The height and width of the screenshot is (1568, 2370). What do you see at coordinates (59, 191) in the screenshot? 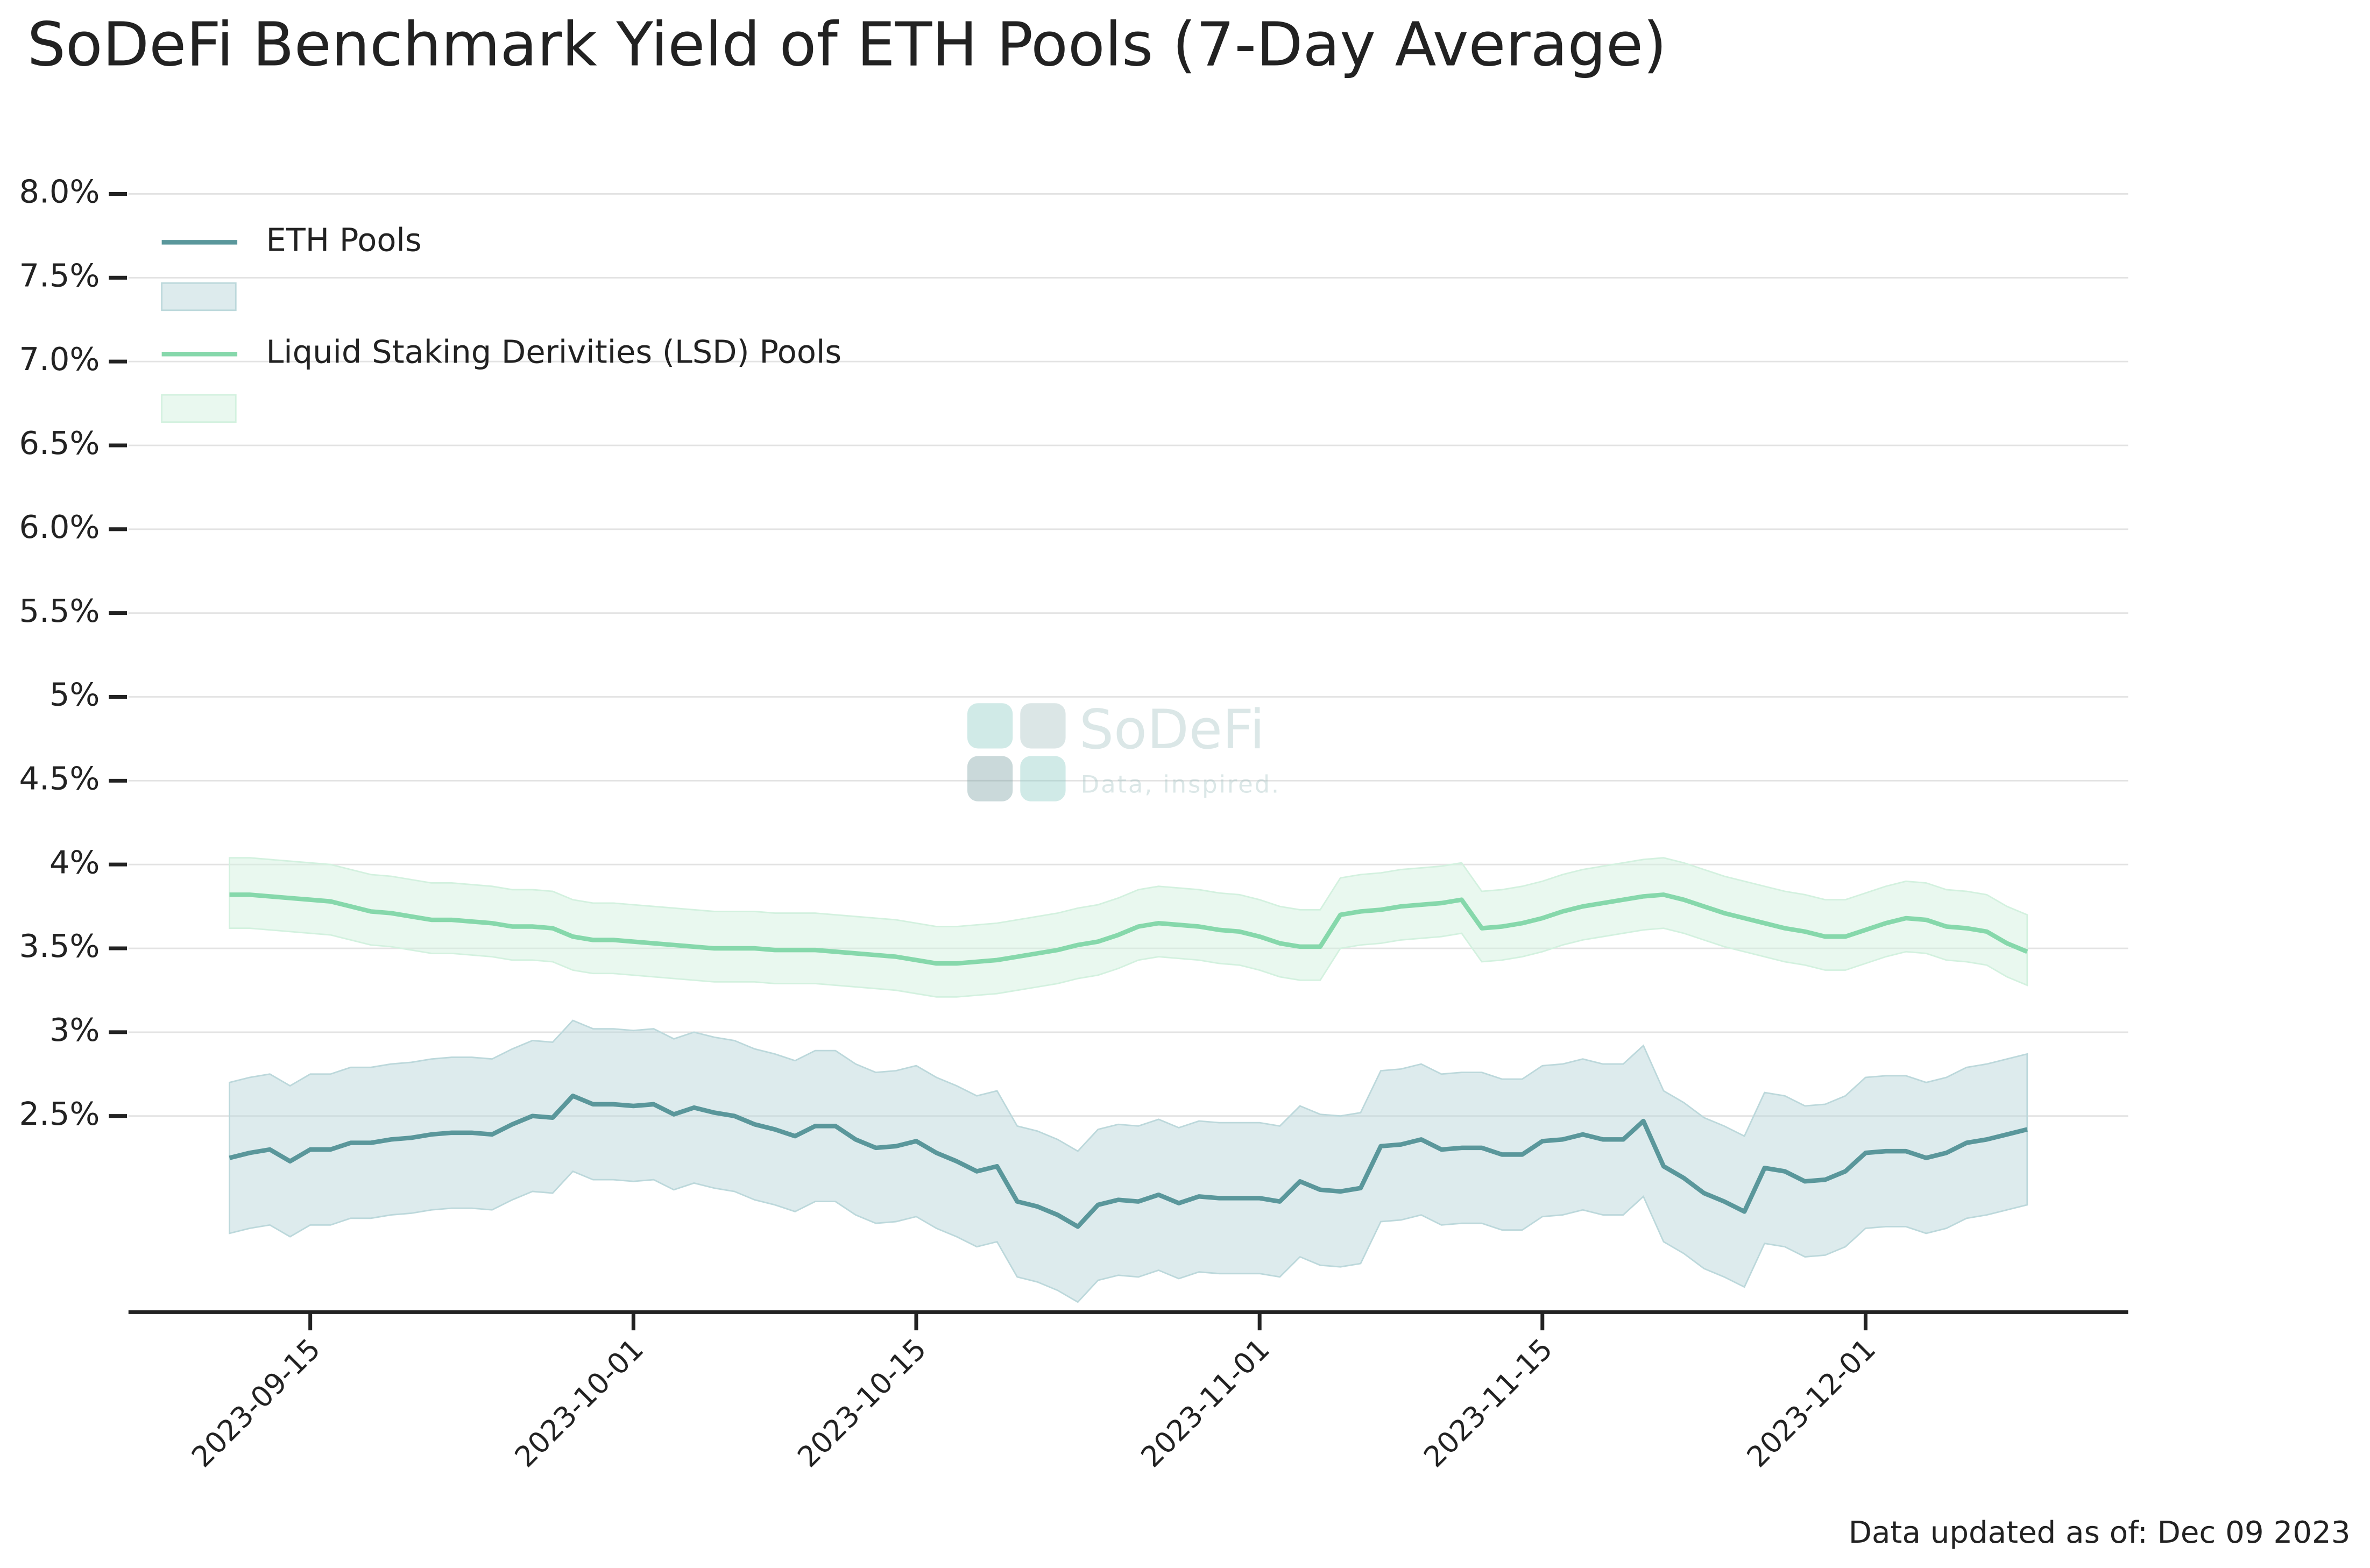
I see `y-tick-label: 8.0%` at bounding box center [59, 191].